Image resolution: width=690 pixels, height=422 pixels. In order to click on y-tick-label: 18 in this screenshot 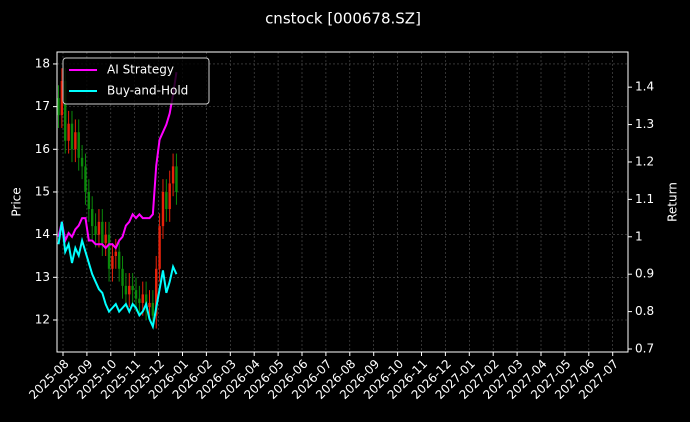, I will do `click(42, 63)`.